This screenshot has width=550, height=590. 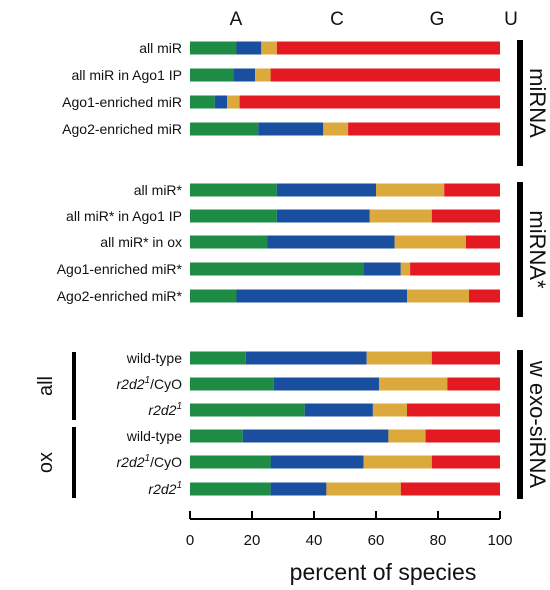 I want to click on group-label: miRNA*, so click(x=537, y=249).